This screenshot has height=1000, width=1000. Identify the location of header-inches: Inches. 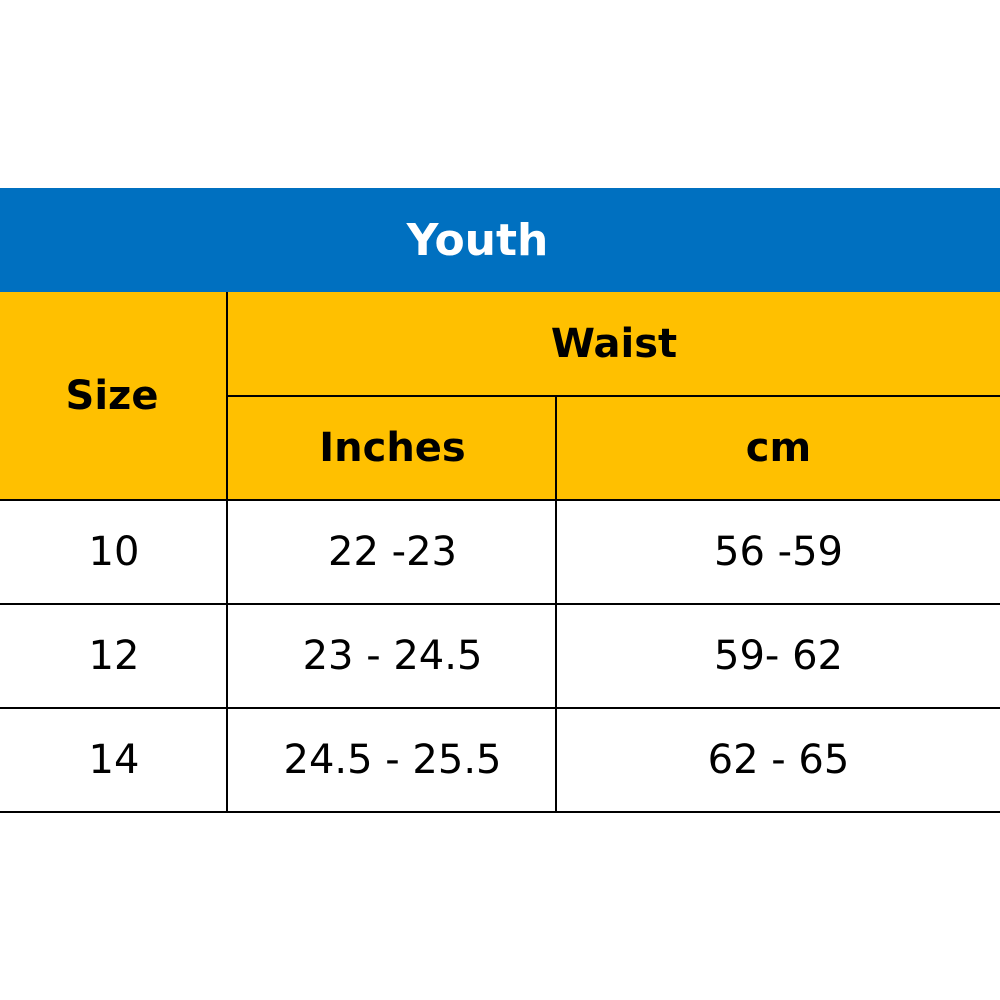
(392, 448).